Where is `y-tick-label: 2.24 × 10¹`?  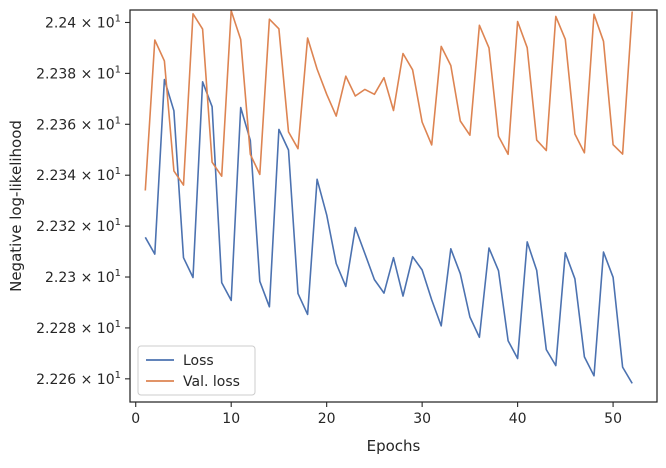
y-tick-label: 2.24 × 10¹ is located at coordinates (83, 22).